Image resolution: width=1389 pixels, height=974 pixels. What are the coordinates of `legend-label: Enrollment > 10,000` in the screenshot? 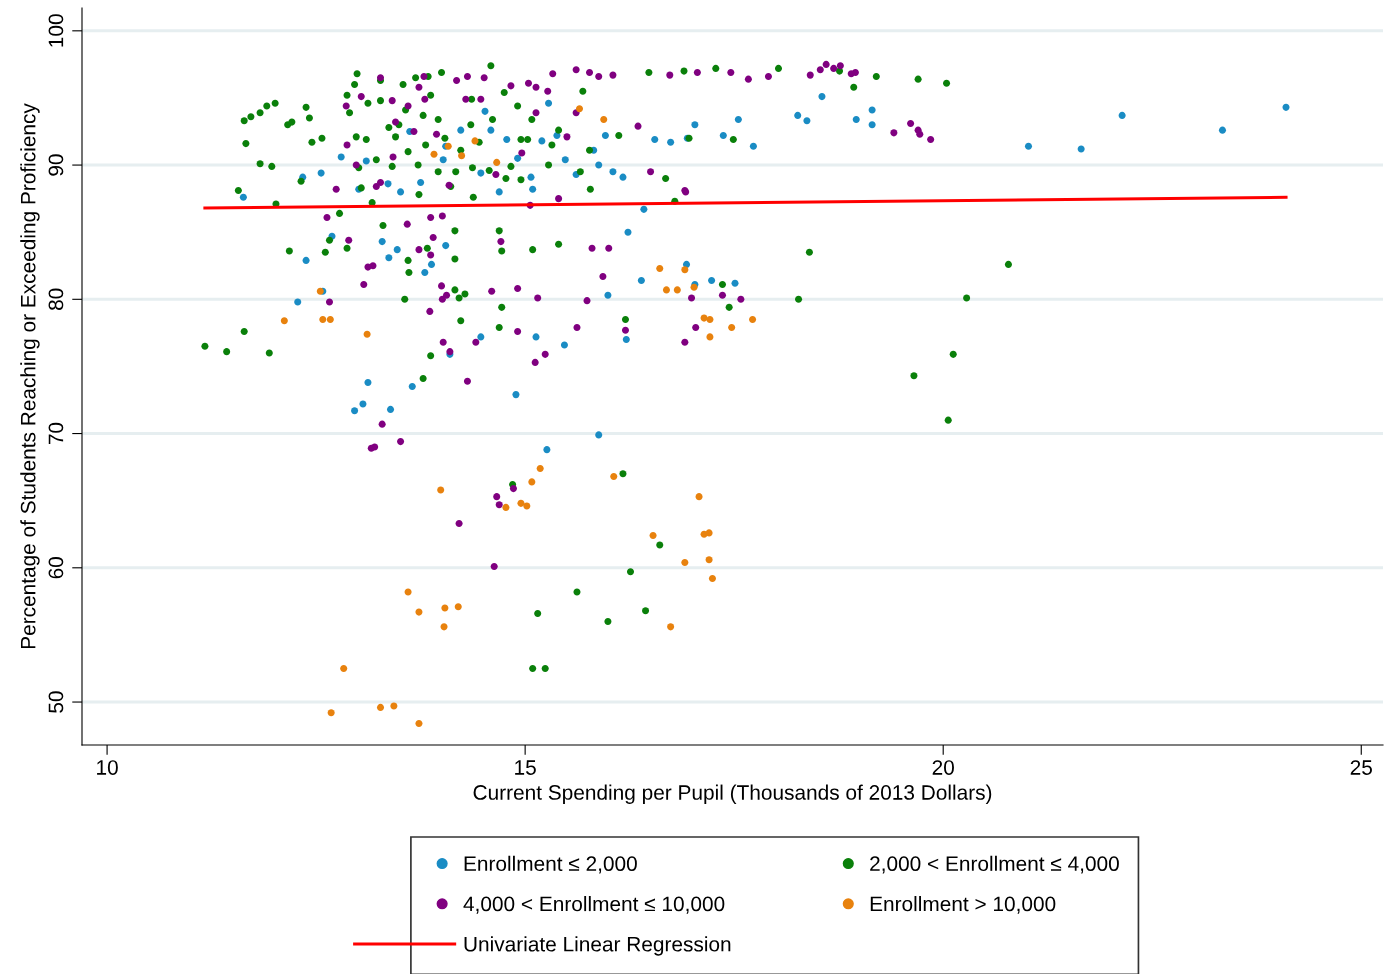 It's located at (963, 905).